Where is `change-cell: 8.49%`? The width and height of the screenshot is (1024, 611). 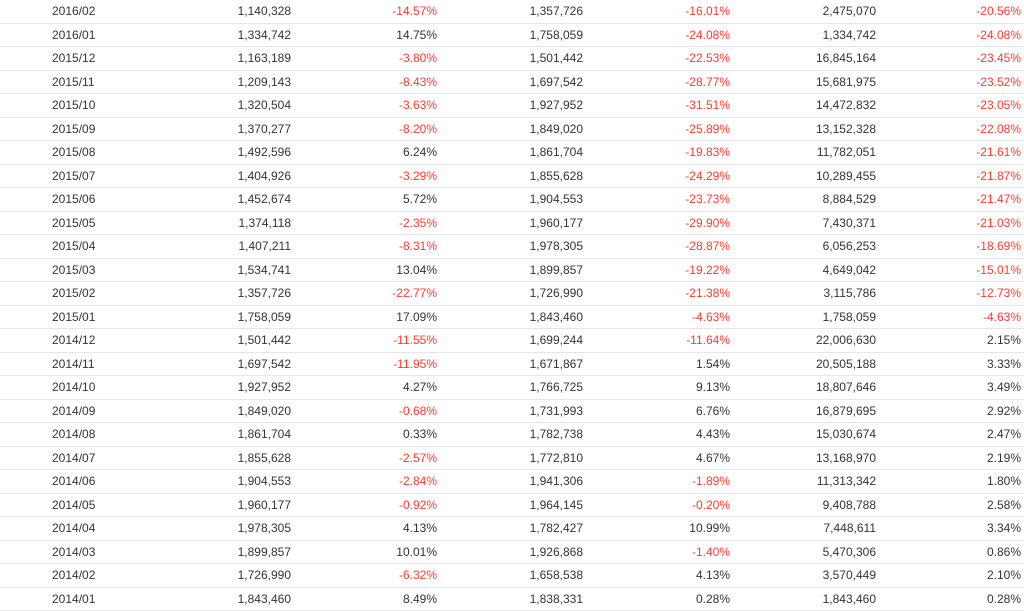
change-cell: 8.49% is located at coordinates (367, 599).